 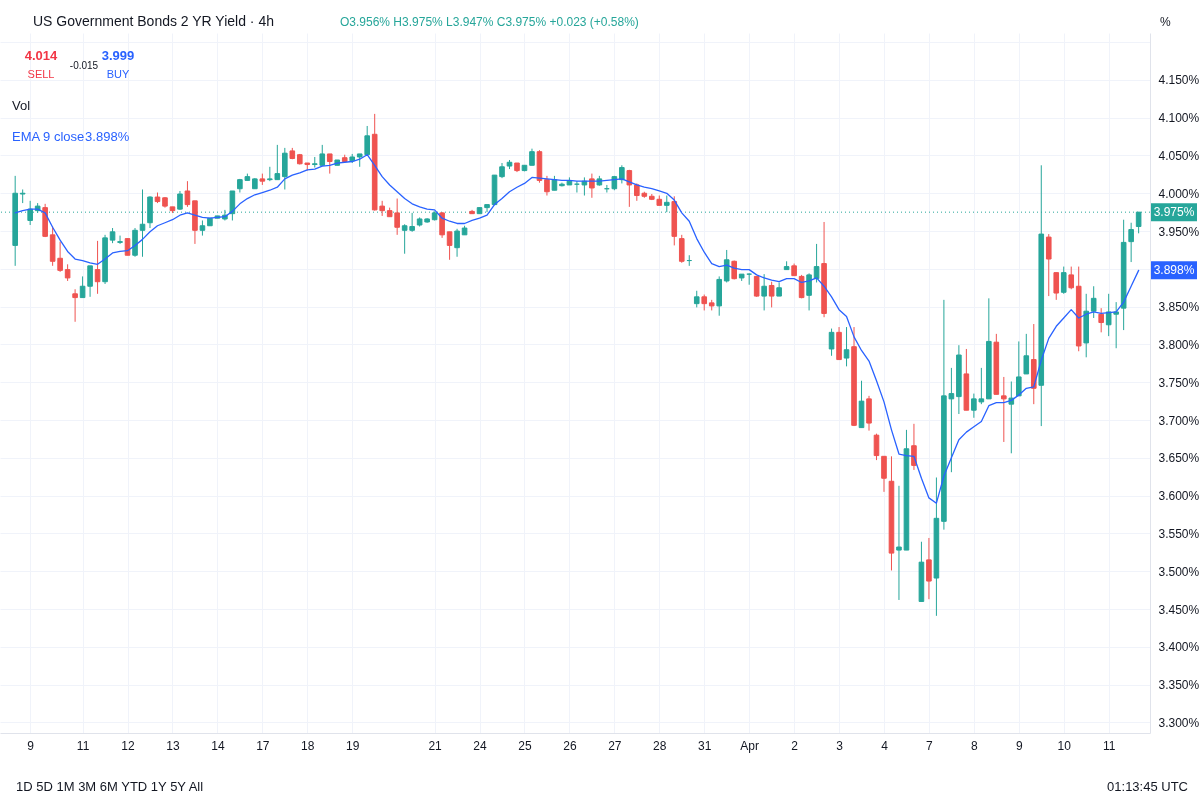 What do you see at coordinates (1179, 571) in the screenshot?
I see `y-tick-label: 3.500%` at bounding box center [1179, 571].